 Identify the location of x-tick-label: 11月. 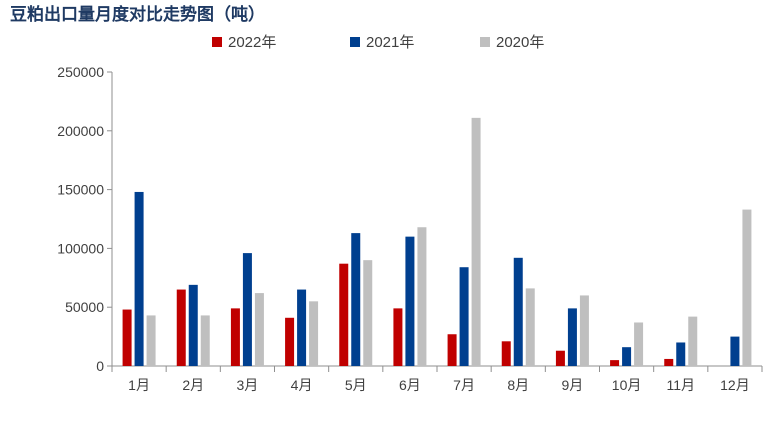
(680, 385).